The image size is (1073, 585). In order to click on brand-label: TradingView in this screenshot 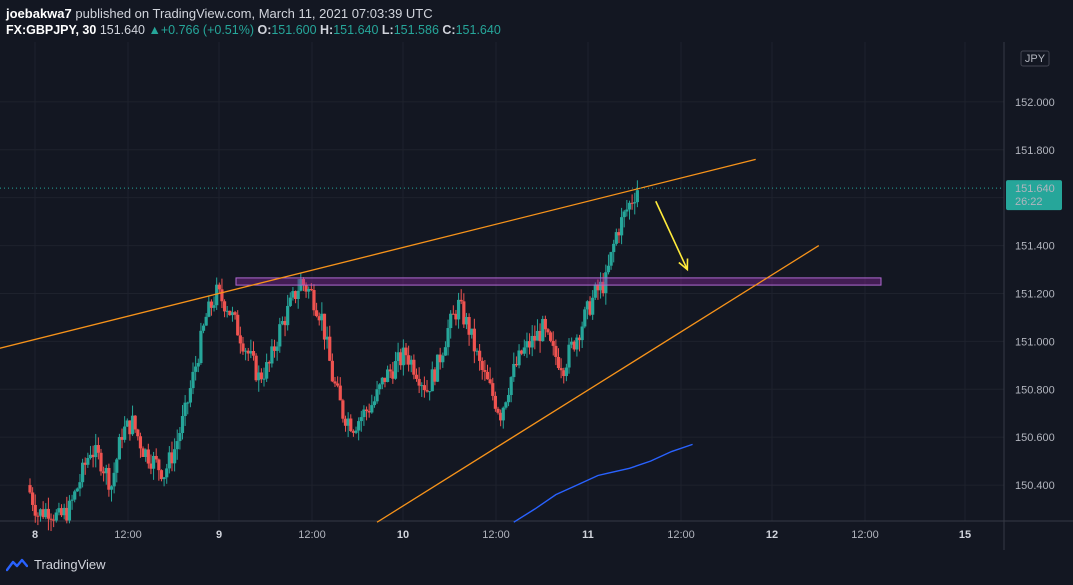, I will do `click(70, 564)`.